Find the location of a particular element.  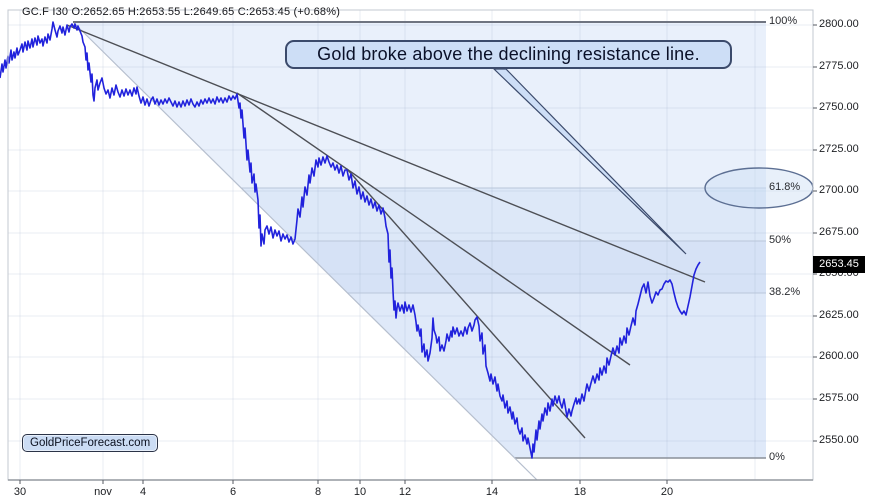

watermark: GoldPriceForecast.com is located at coordinates (90, 443).